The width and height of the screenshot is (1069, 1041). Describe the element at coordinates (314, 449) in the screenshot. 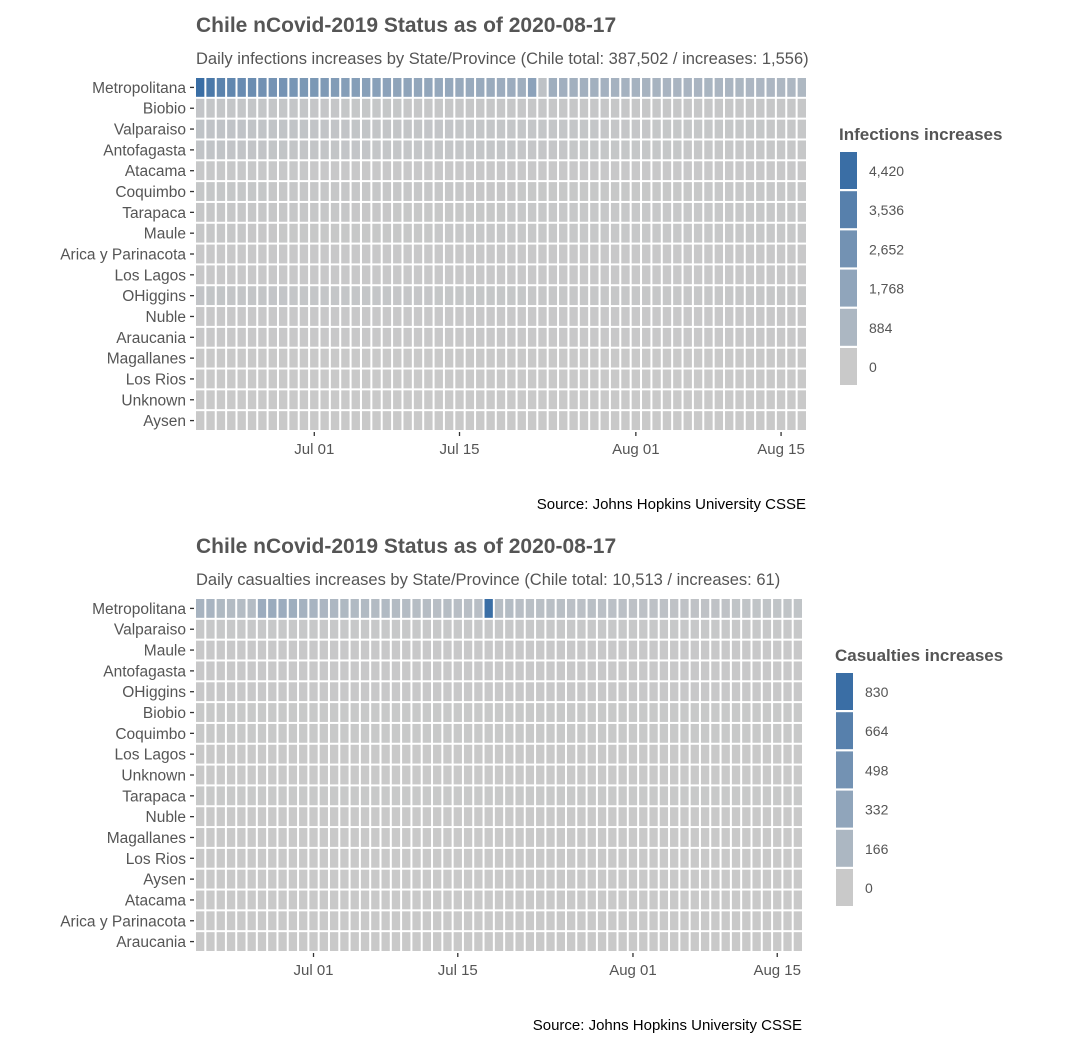

I see `x-tick-label: Jul 01` at that location.